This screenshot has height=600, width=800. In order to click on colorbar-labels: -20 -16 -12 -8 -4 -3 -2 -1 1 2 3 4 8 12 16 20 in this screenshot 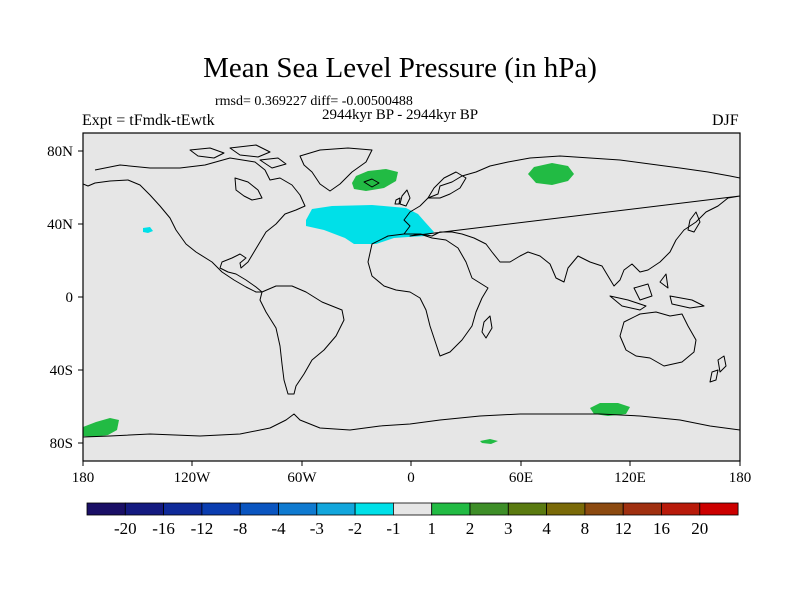, I will do `click(411, 528)`.